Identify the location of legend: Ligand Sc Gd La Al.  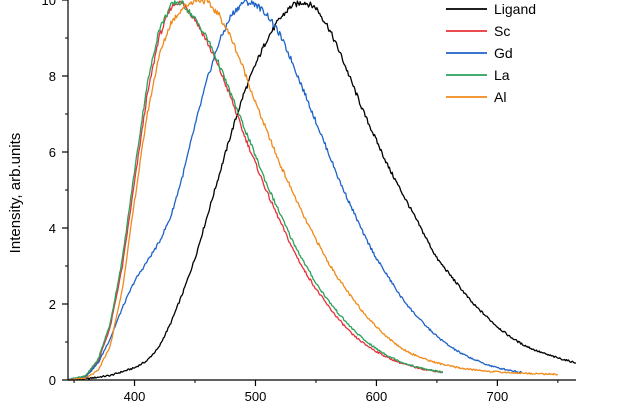
(491, 53).